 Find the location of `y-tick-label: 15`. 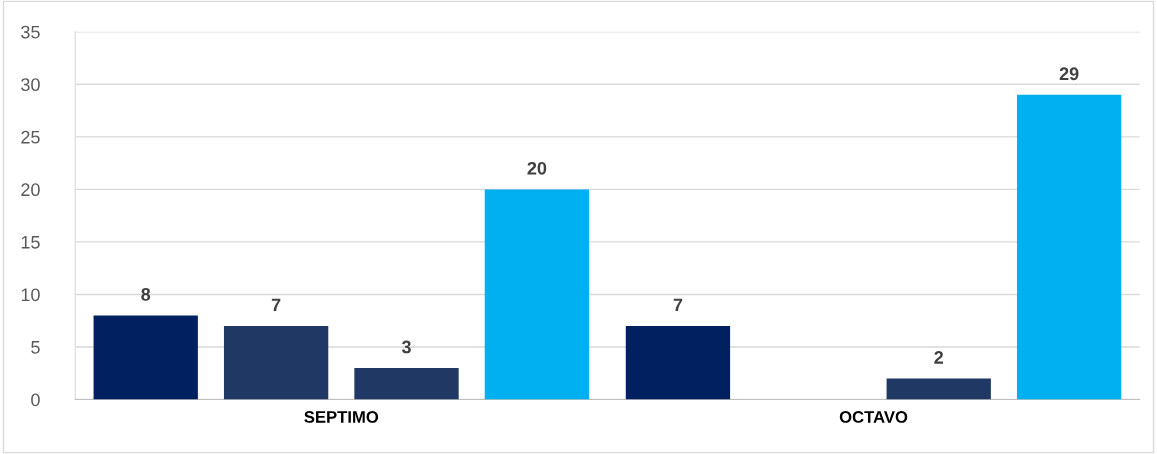

y-tick-label: 15 is located at coordinates (30, 242).